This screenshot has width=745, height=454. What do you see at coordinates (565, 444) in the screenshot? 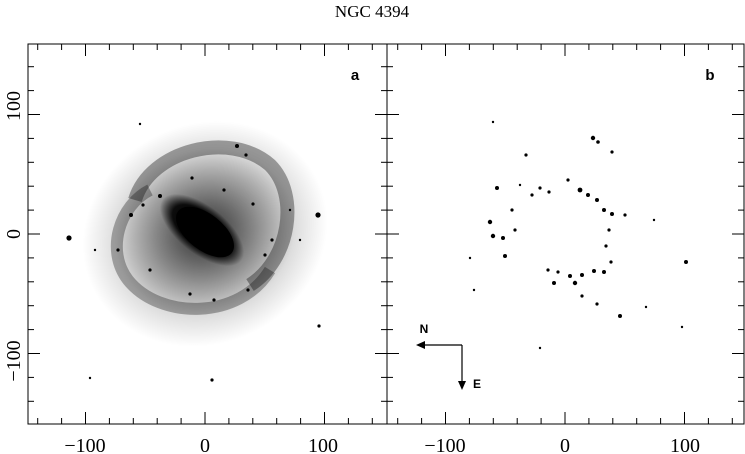
I see `x-tick-label-b-2: 0` at bounding box center [565, 444].